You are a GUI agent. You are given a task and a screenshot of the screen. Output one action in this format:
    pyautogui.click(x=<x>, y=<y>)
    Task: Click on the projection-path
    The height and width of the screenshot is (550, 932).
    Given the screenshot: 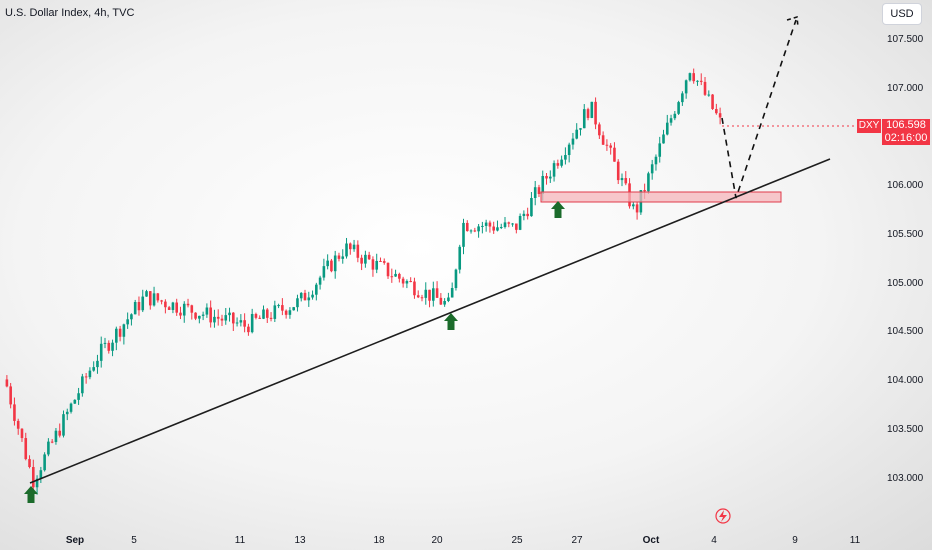 What is the action you would take?
    pyautogui.click(x=759, y=109)
    